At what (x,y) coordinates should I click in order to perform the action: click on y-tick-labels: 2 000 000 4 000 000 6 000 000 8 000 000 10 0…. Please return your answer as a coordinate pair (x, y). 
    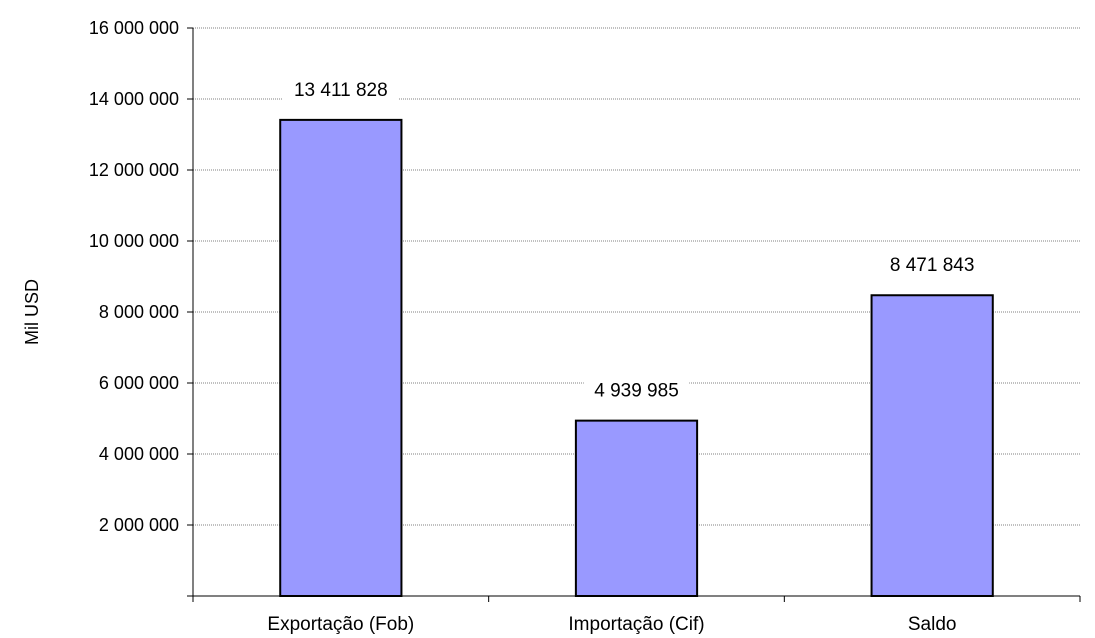
    Looking at the image, I should click on (134, 276).